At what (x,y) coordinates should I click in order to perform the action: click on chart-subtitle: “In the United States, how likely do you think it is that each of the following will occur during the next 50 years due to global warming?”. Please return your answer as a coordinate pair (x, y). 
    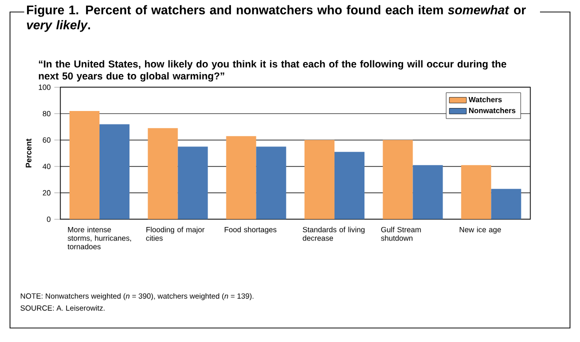
    Looking at the image, I should click on (272, 71).